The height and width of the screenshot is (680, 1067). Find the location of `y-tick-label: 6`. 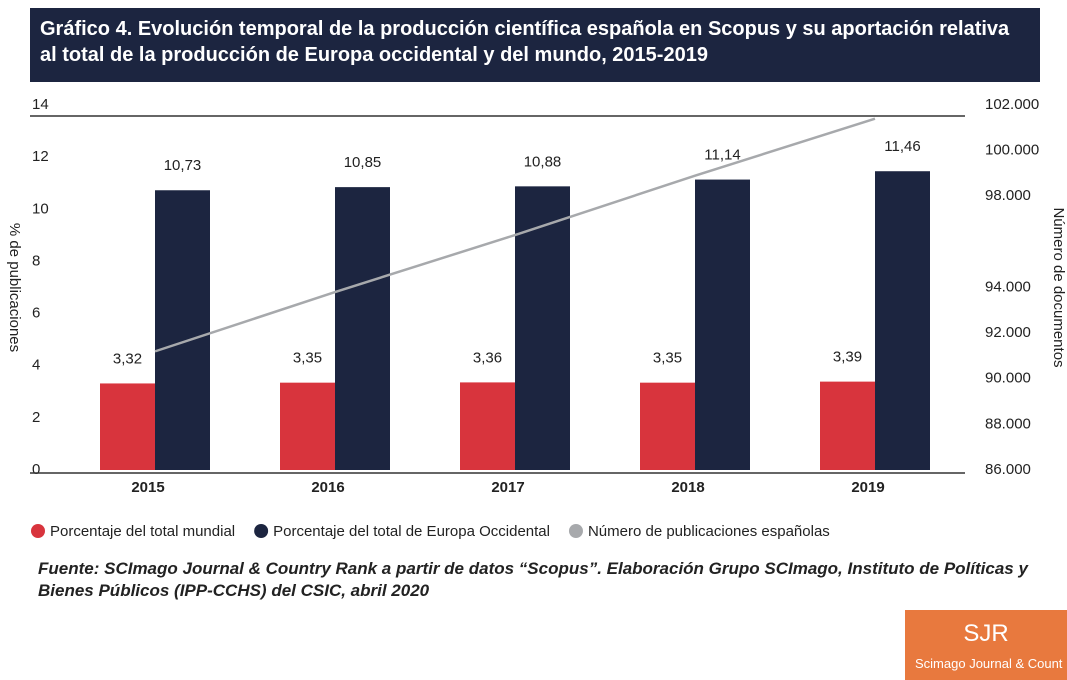

y-tick-label: 6 is located at coordinates (36, 313).